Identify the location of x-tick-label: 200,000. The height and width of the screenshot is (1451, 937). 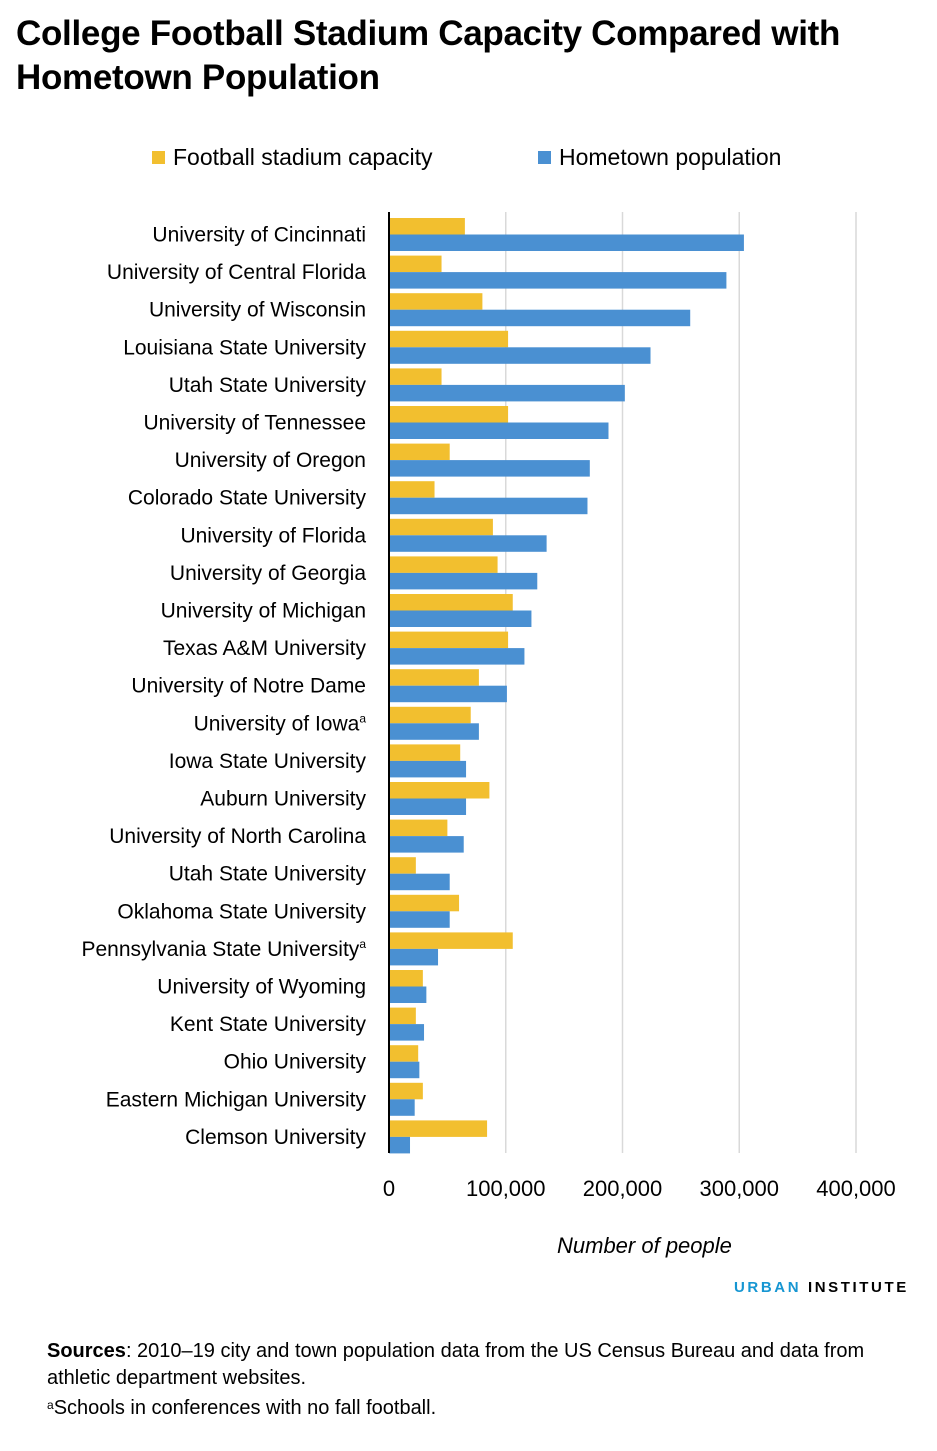
(623, 1188).